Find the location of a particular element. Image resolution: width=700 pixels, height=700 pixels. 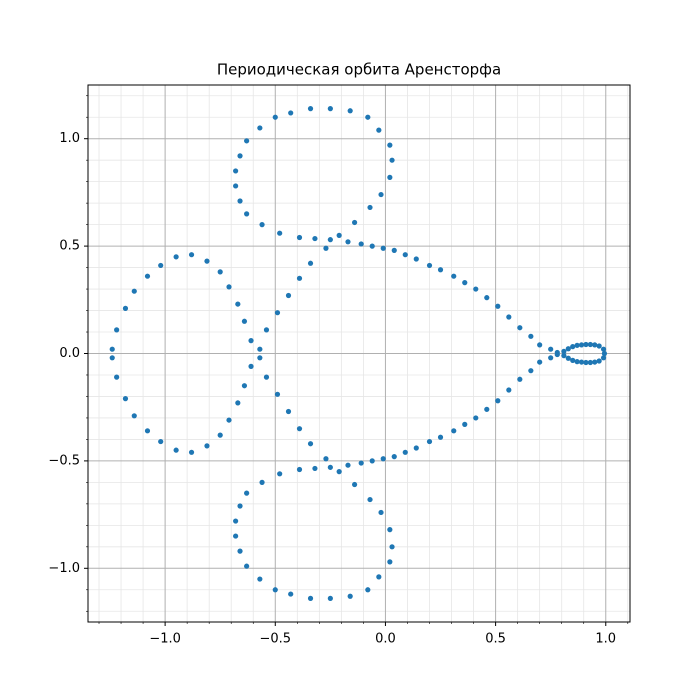

y-tick-label: 0.5 is located at coordinates (69, 246).